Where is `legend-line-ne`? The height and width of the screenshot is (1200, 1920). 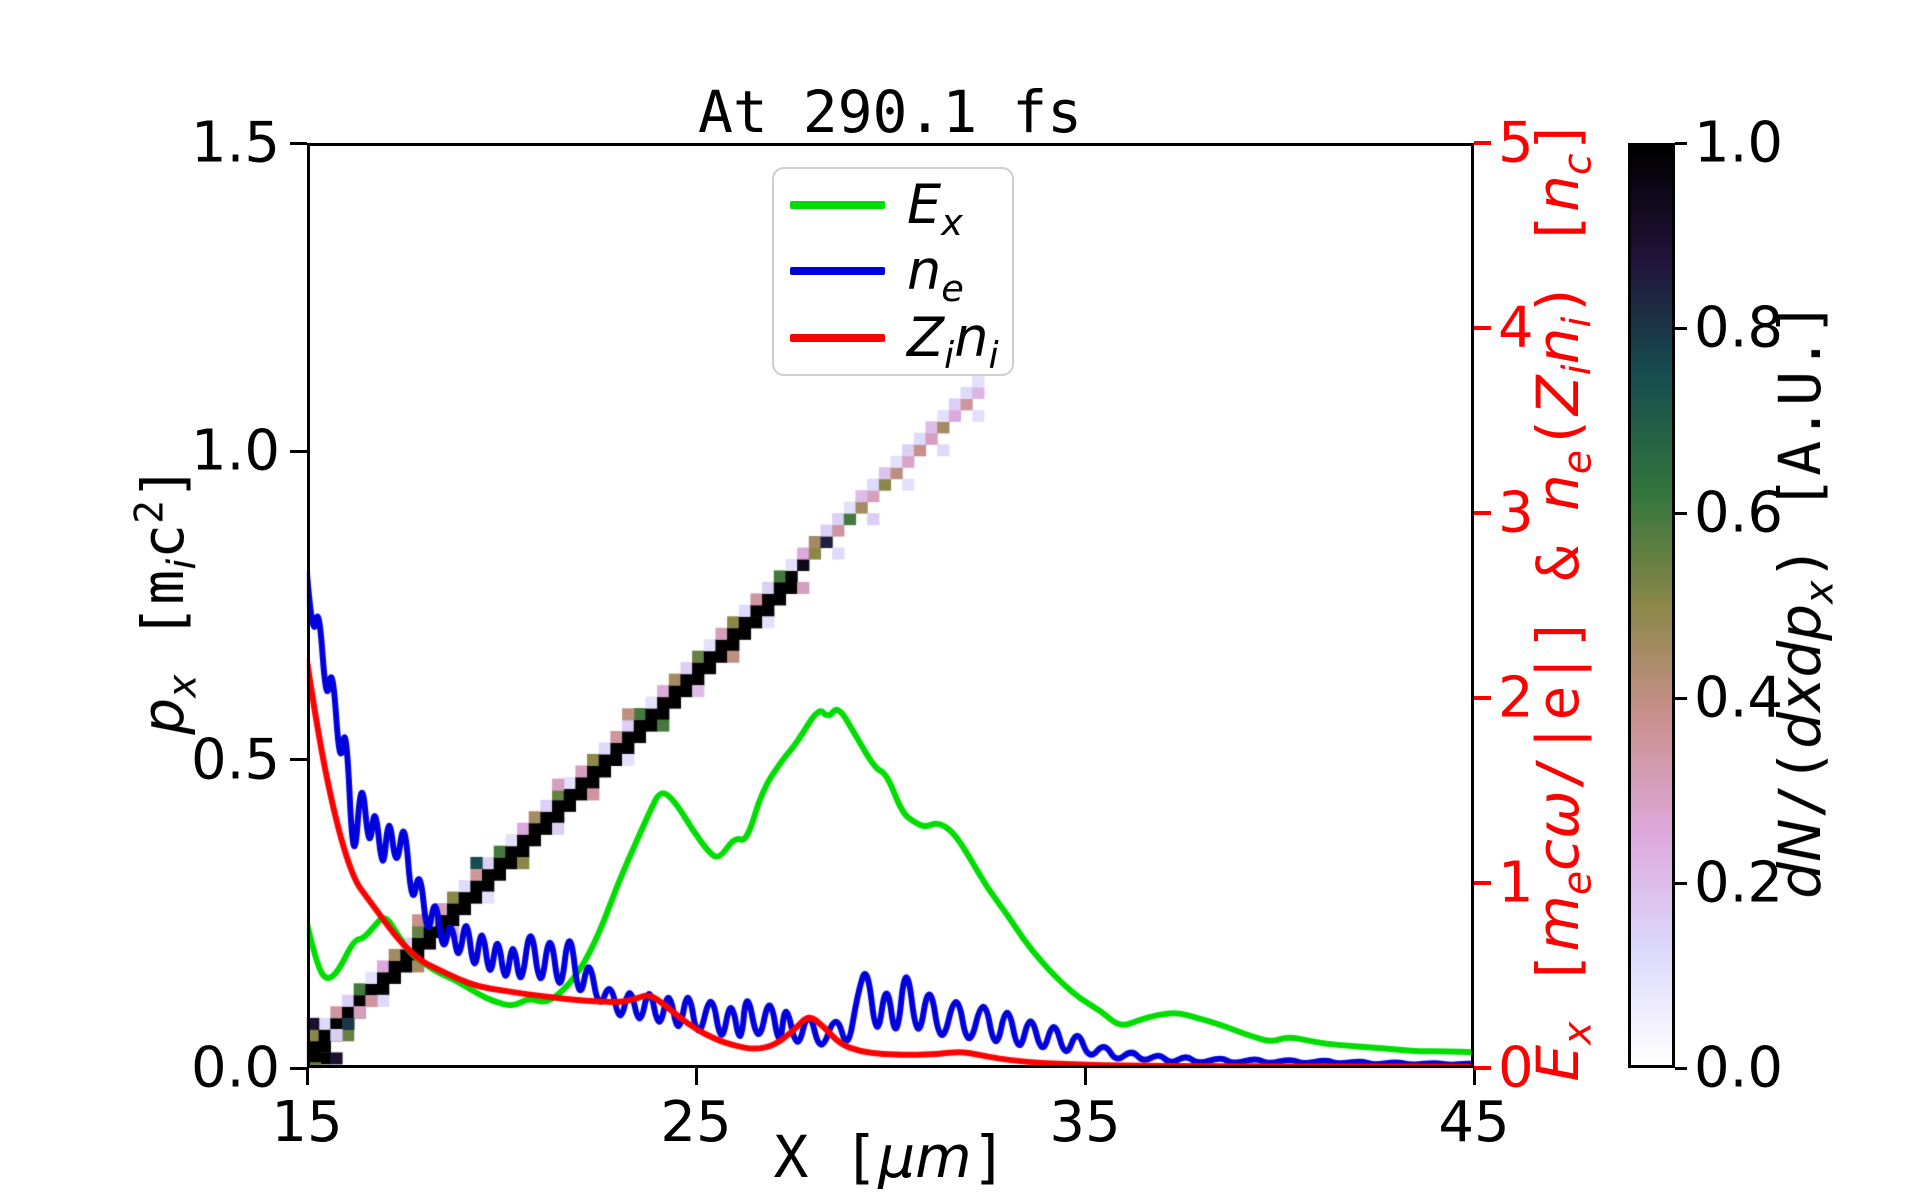
legend-line-ne is located at coordinates (837, 271).